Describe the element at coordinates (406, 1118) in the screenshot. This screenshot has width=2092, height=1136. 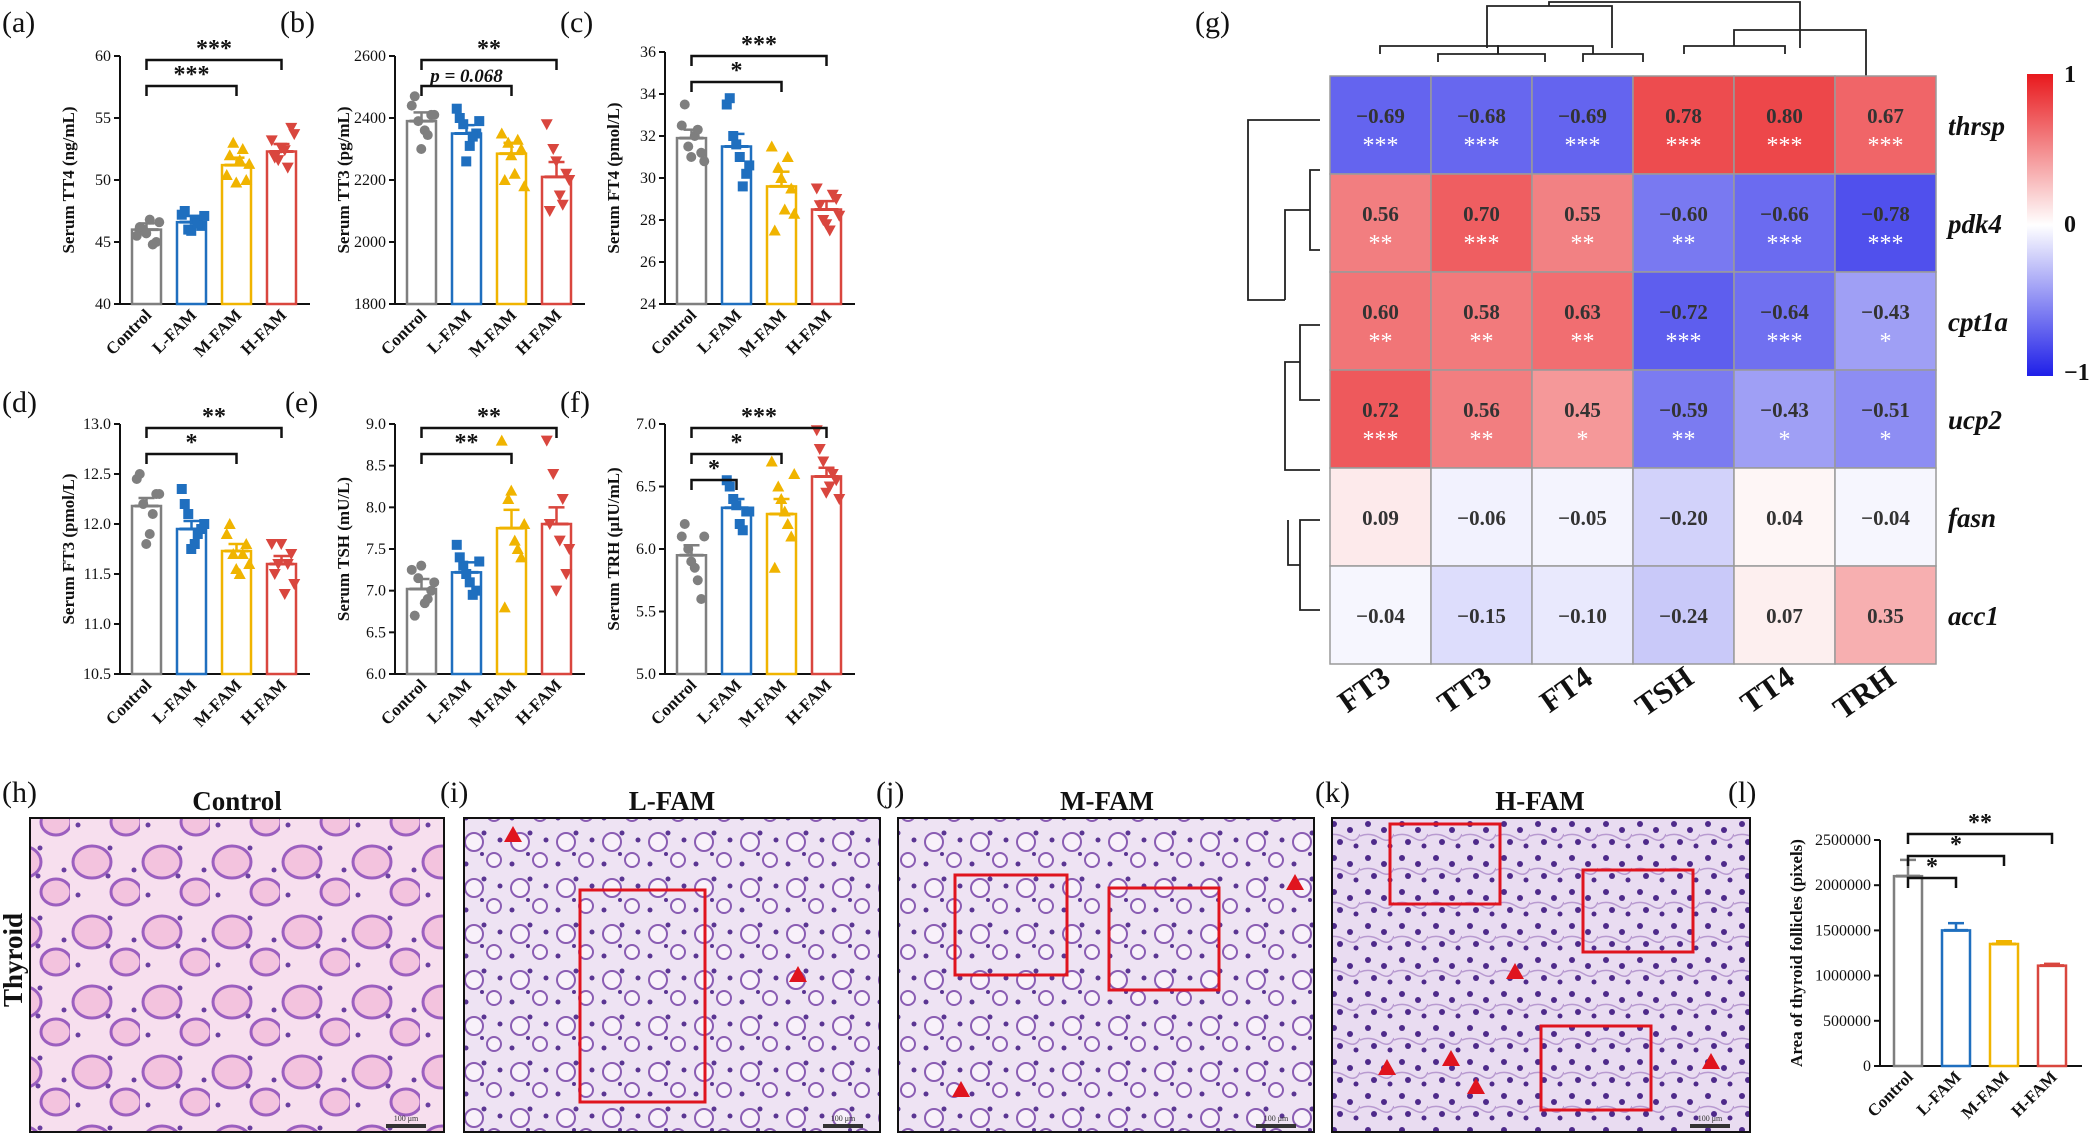
I see `scale-bar-label: 100 μm` at that location.